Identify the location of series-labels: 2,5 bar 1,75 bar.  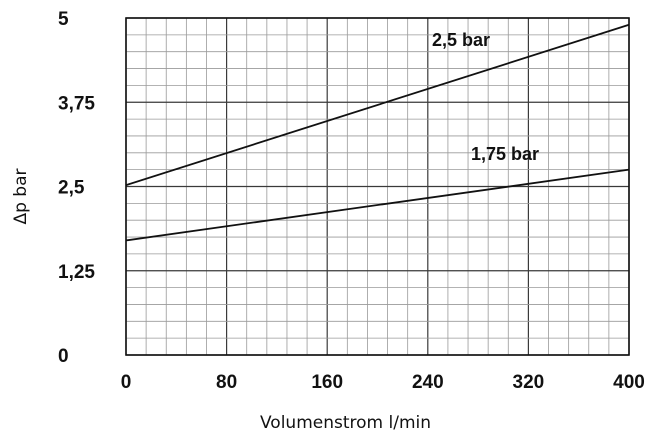
(485, 97).